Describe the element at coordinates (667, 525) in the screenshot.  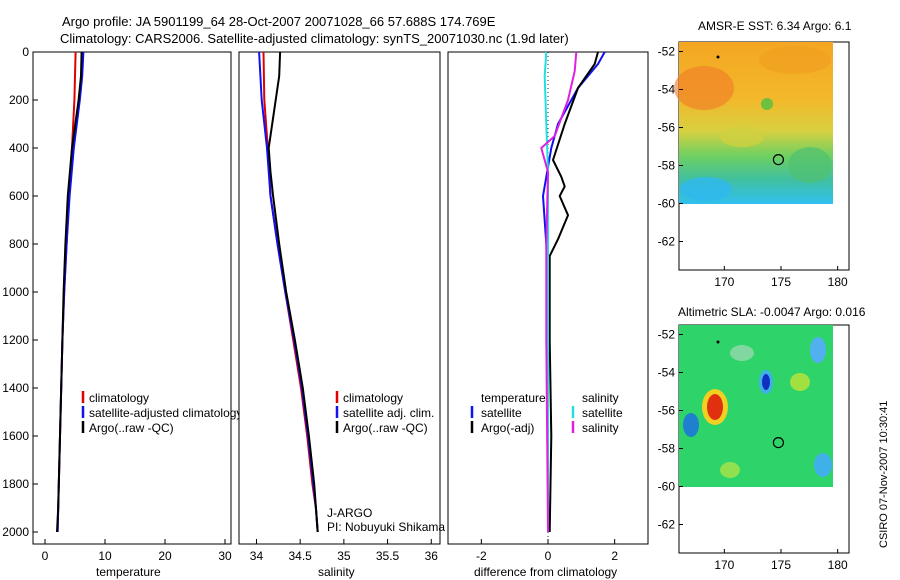
I see `sla-lat-label: -62` at that location.